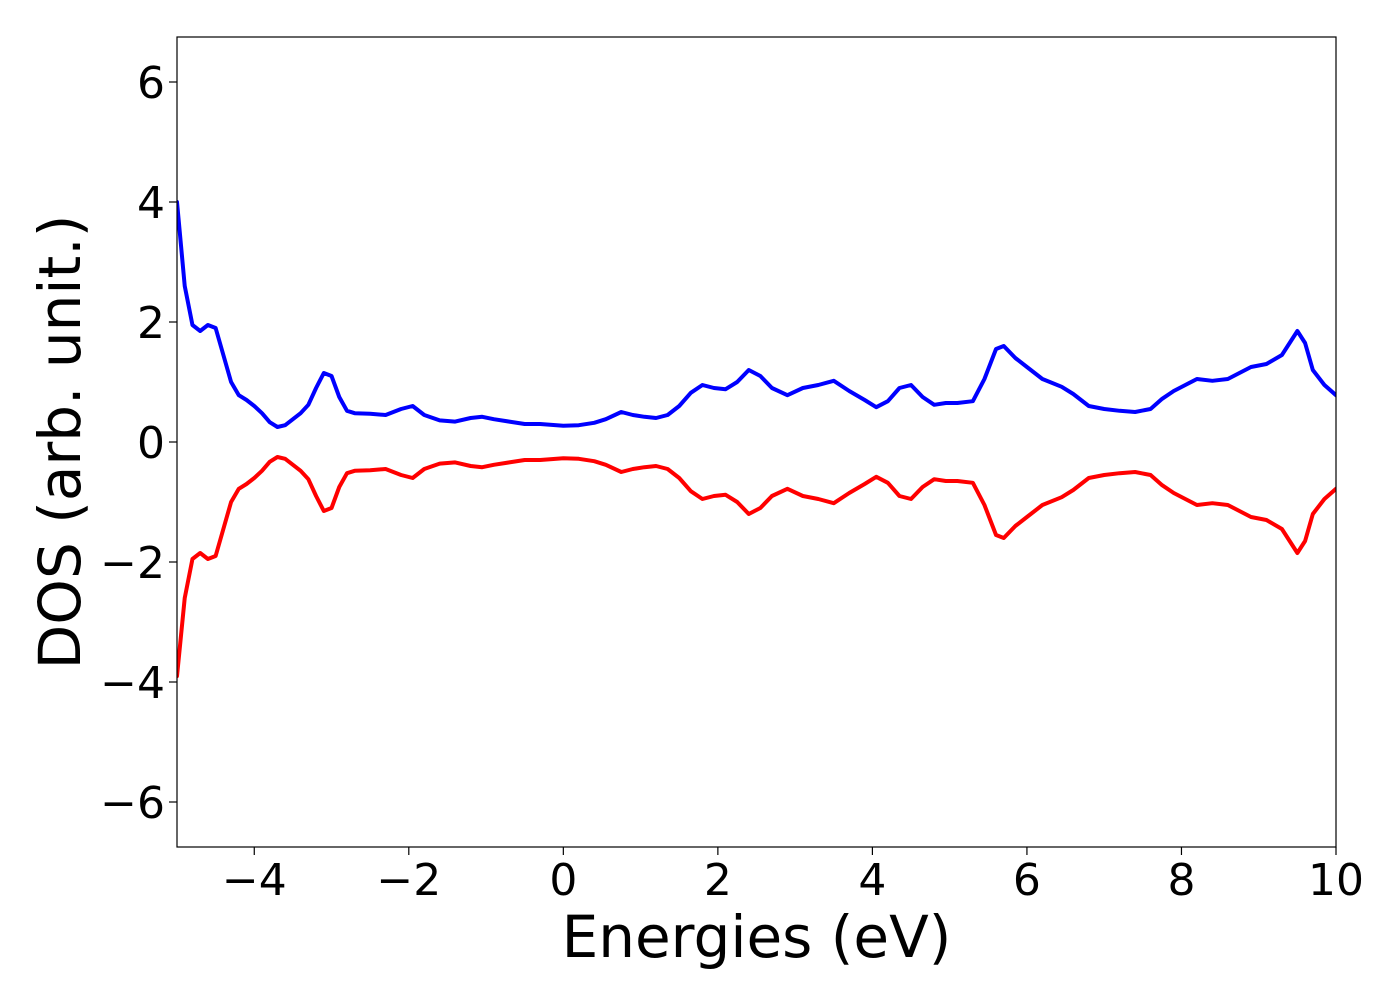 Image resolution: width=1400 pixels, height=1000 pixels. Describe the element at coordinates (132, 563) in the screenshot. I see `y-tick-label: −2` at that location.